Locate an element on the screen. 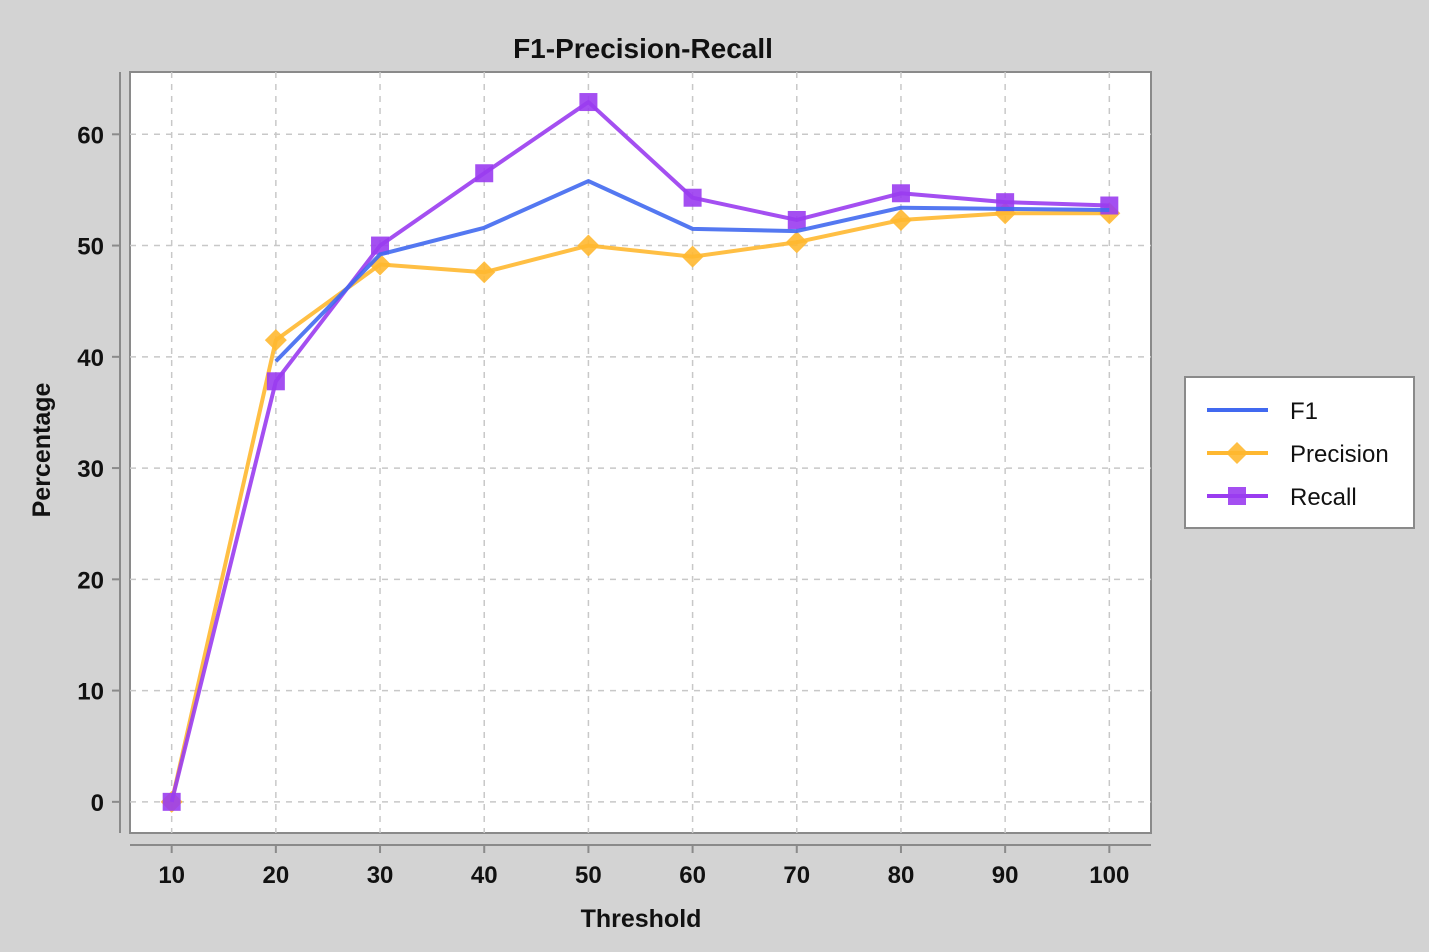 Image resolution: width=1429 pixels, height=952 pixels. y-tick-label: 20 is located at coordinates (90, 580).